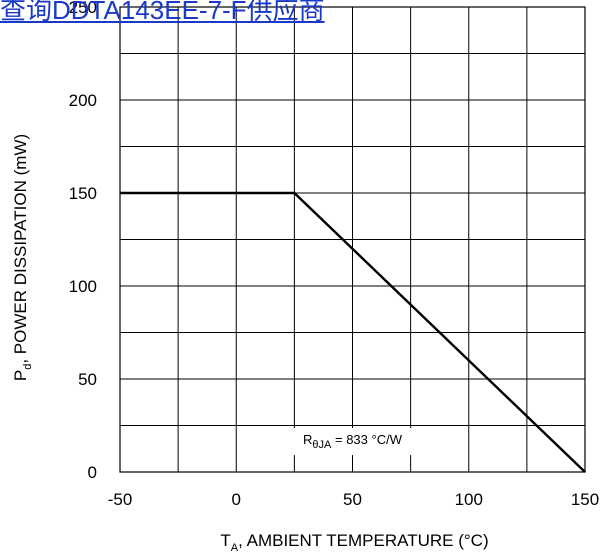 The image size is (607, 560). I want to click on x-tick-label: 0, so click(236, 499).